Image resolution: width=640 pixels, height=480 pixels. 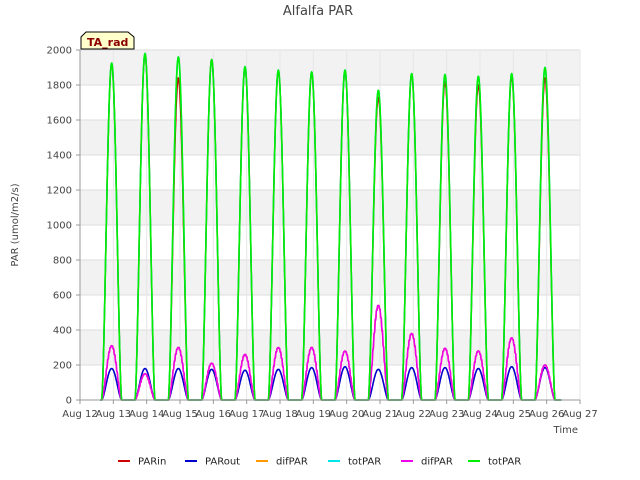 I want to click on y-tick-label: 400, so click(x=62, y=331).